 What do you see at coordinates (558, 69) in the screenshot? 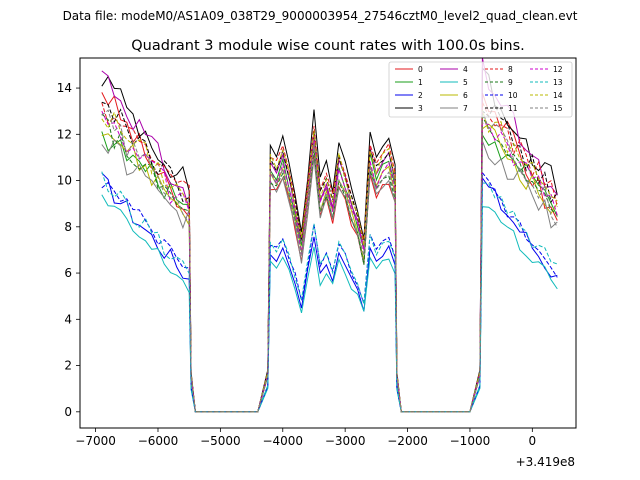
I see `legend-label-12: 12` at bounding box center [558, 69].